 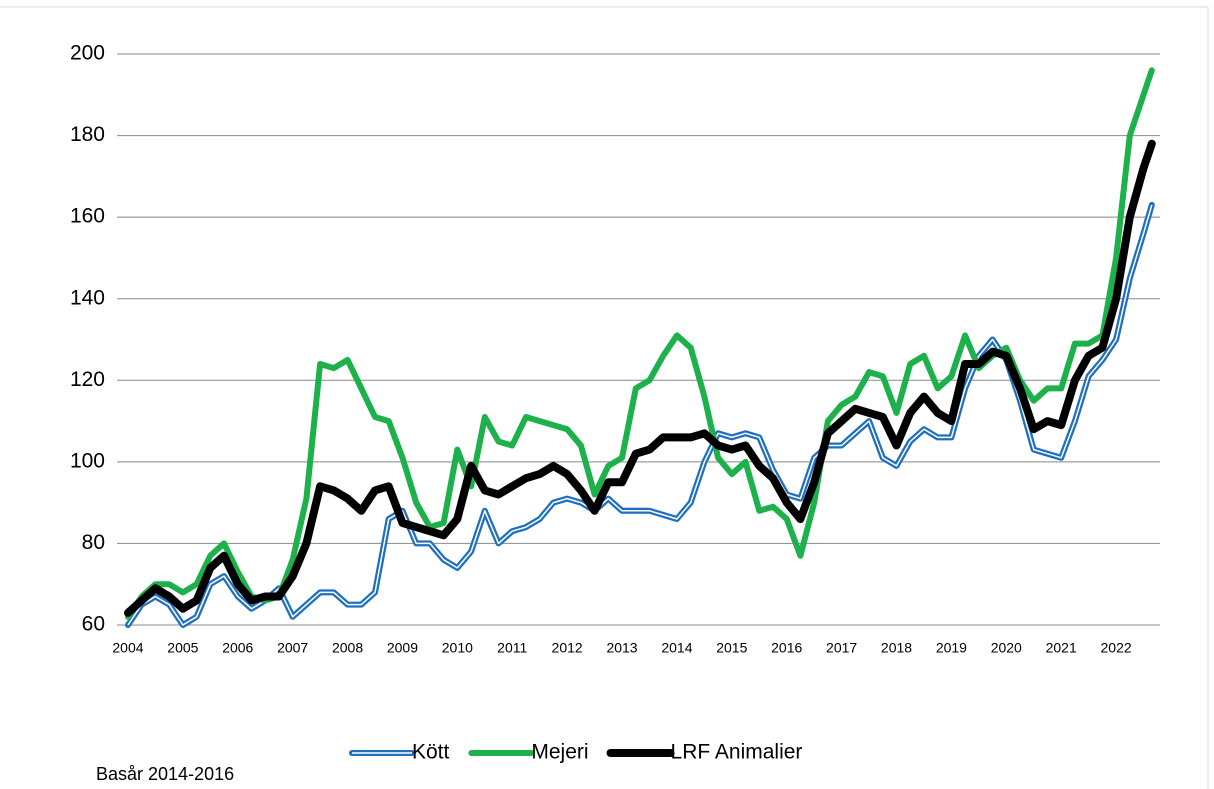 I want to click on x-tick-label: 2017, so click(x=841, y=648).